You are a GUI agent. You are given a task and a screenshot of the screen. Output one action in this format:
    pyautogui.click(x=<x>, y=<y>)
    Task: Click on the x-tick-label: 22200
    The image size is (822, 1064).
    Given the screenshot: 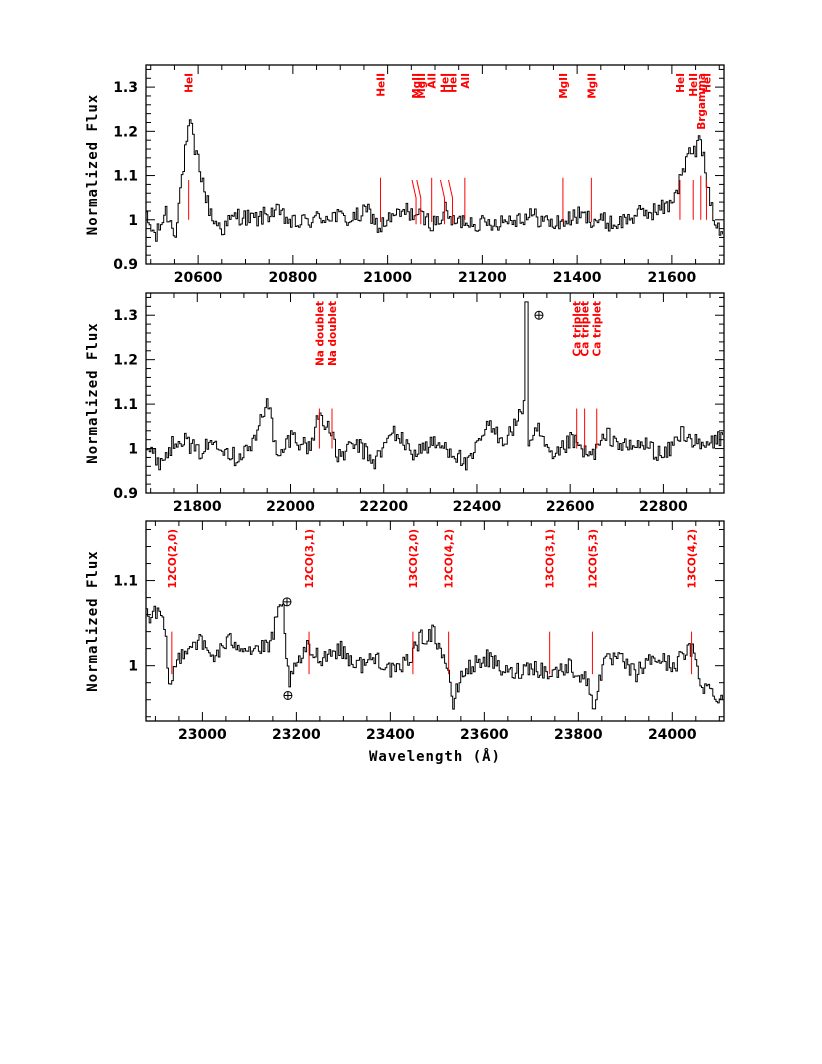 What is the action you would take?
    pyautogui.click(x=383, y=507)
    